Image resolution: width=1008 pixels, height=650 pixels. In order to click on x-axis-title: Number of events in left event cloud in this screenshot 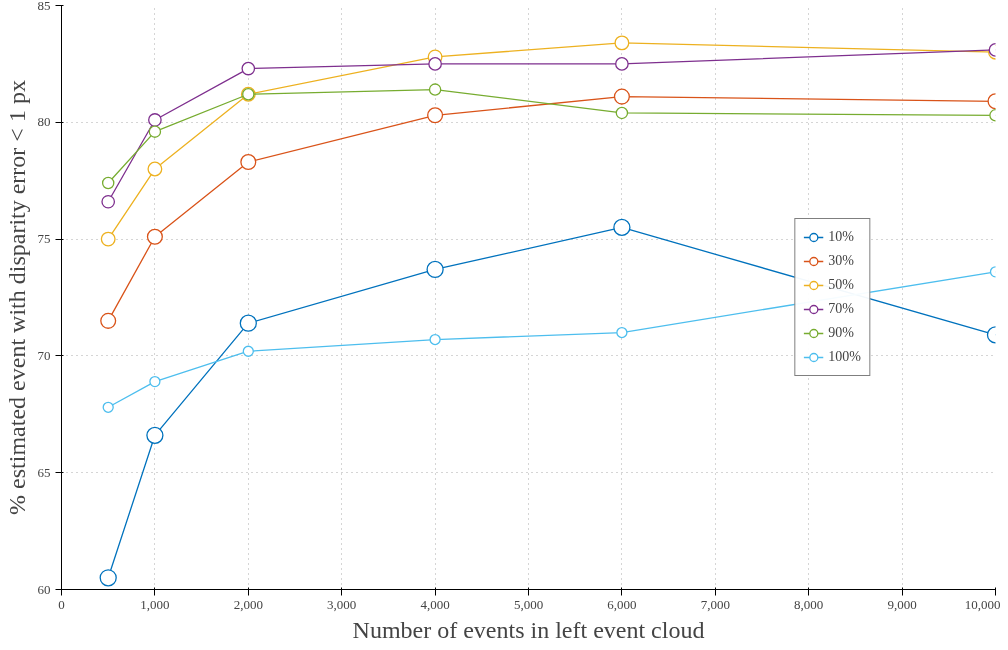, I will do `click(528, 629)`.